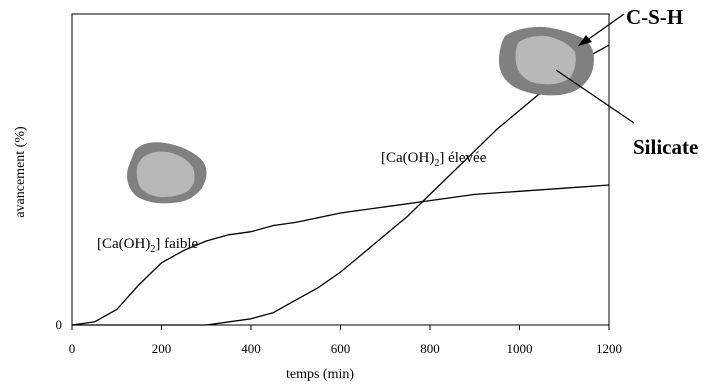  What do you see at coordinates (341, 348) in the screenshot?
I see `x-tick-label-3: 600` at bounding box center [341, 348].